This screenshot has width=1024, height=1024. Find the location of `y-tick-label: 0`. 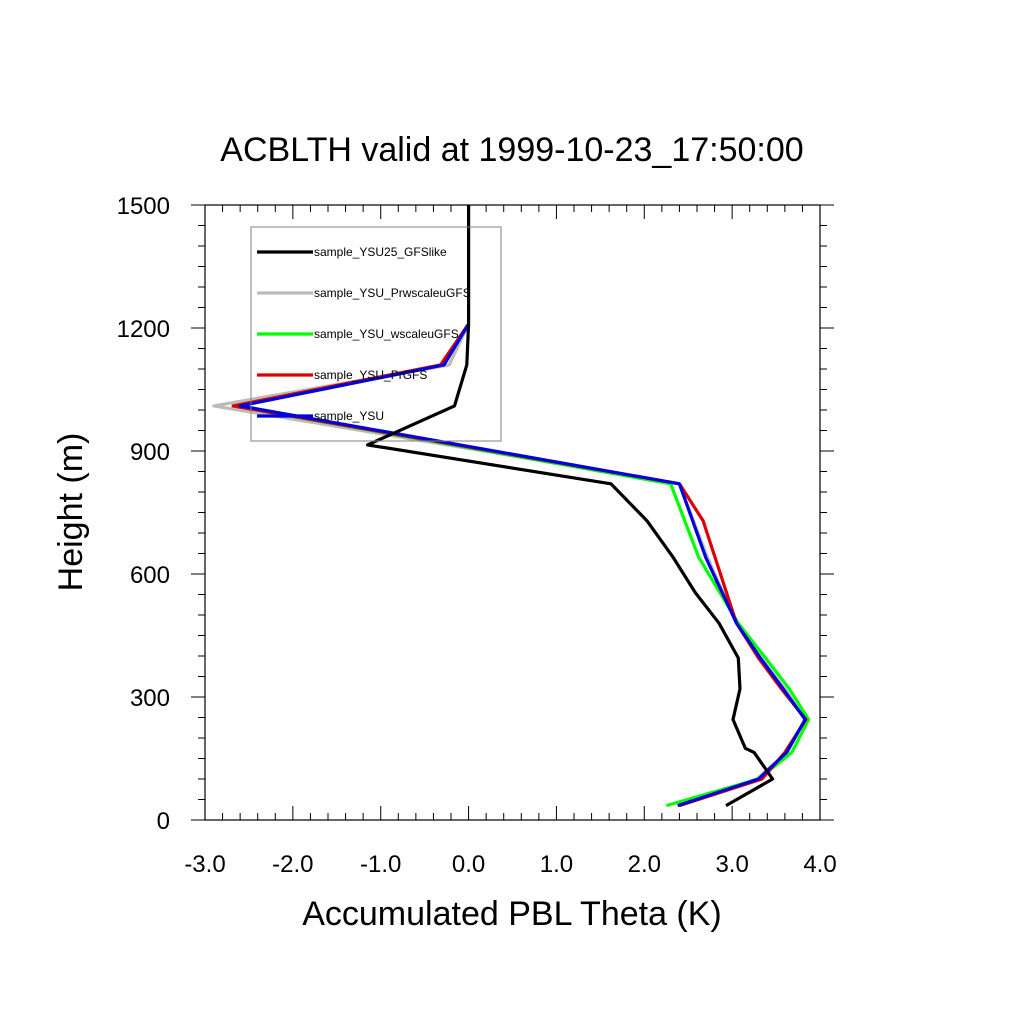

y-tick-label: 0 is located at coordinates (163, 821).